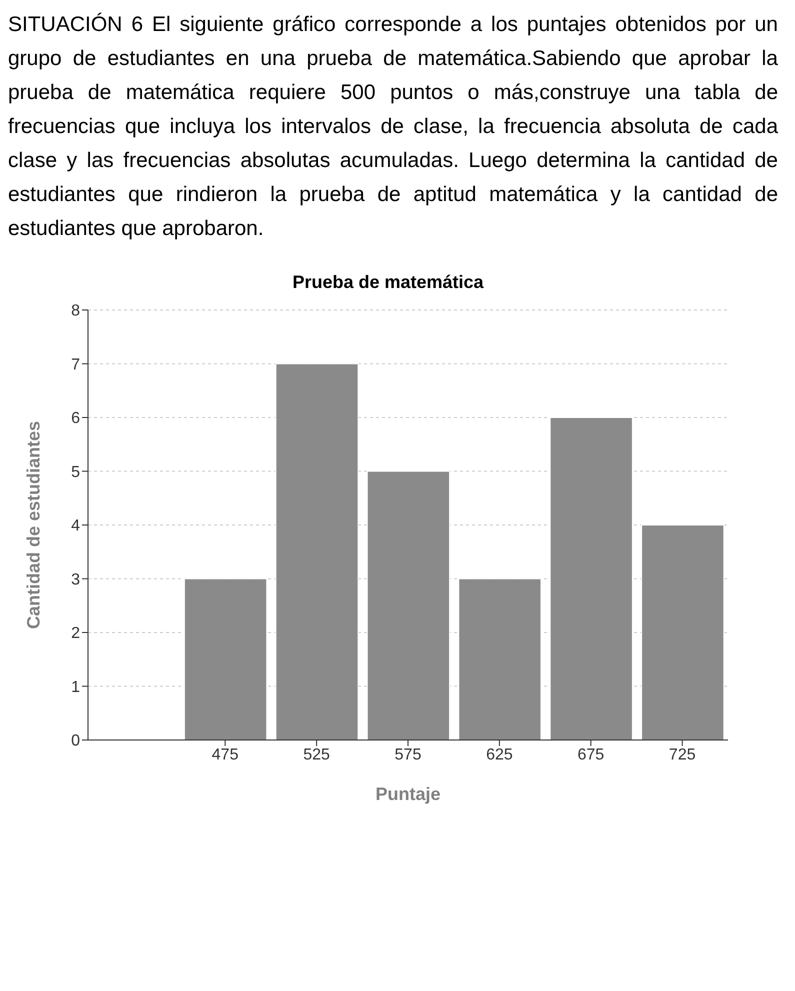 This screenshot has width=795, height=991. I want to click on y-tick-label: 5, so click(75, 472).